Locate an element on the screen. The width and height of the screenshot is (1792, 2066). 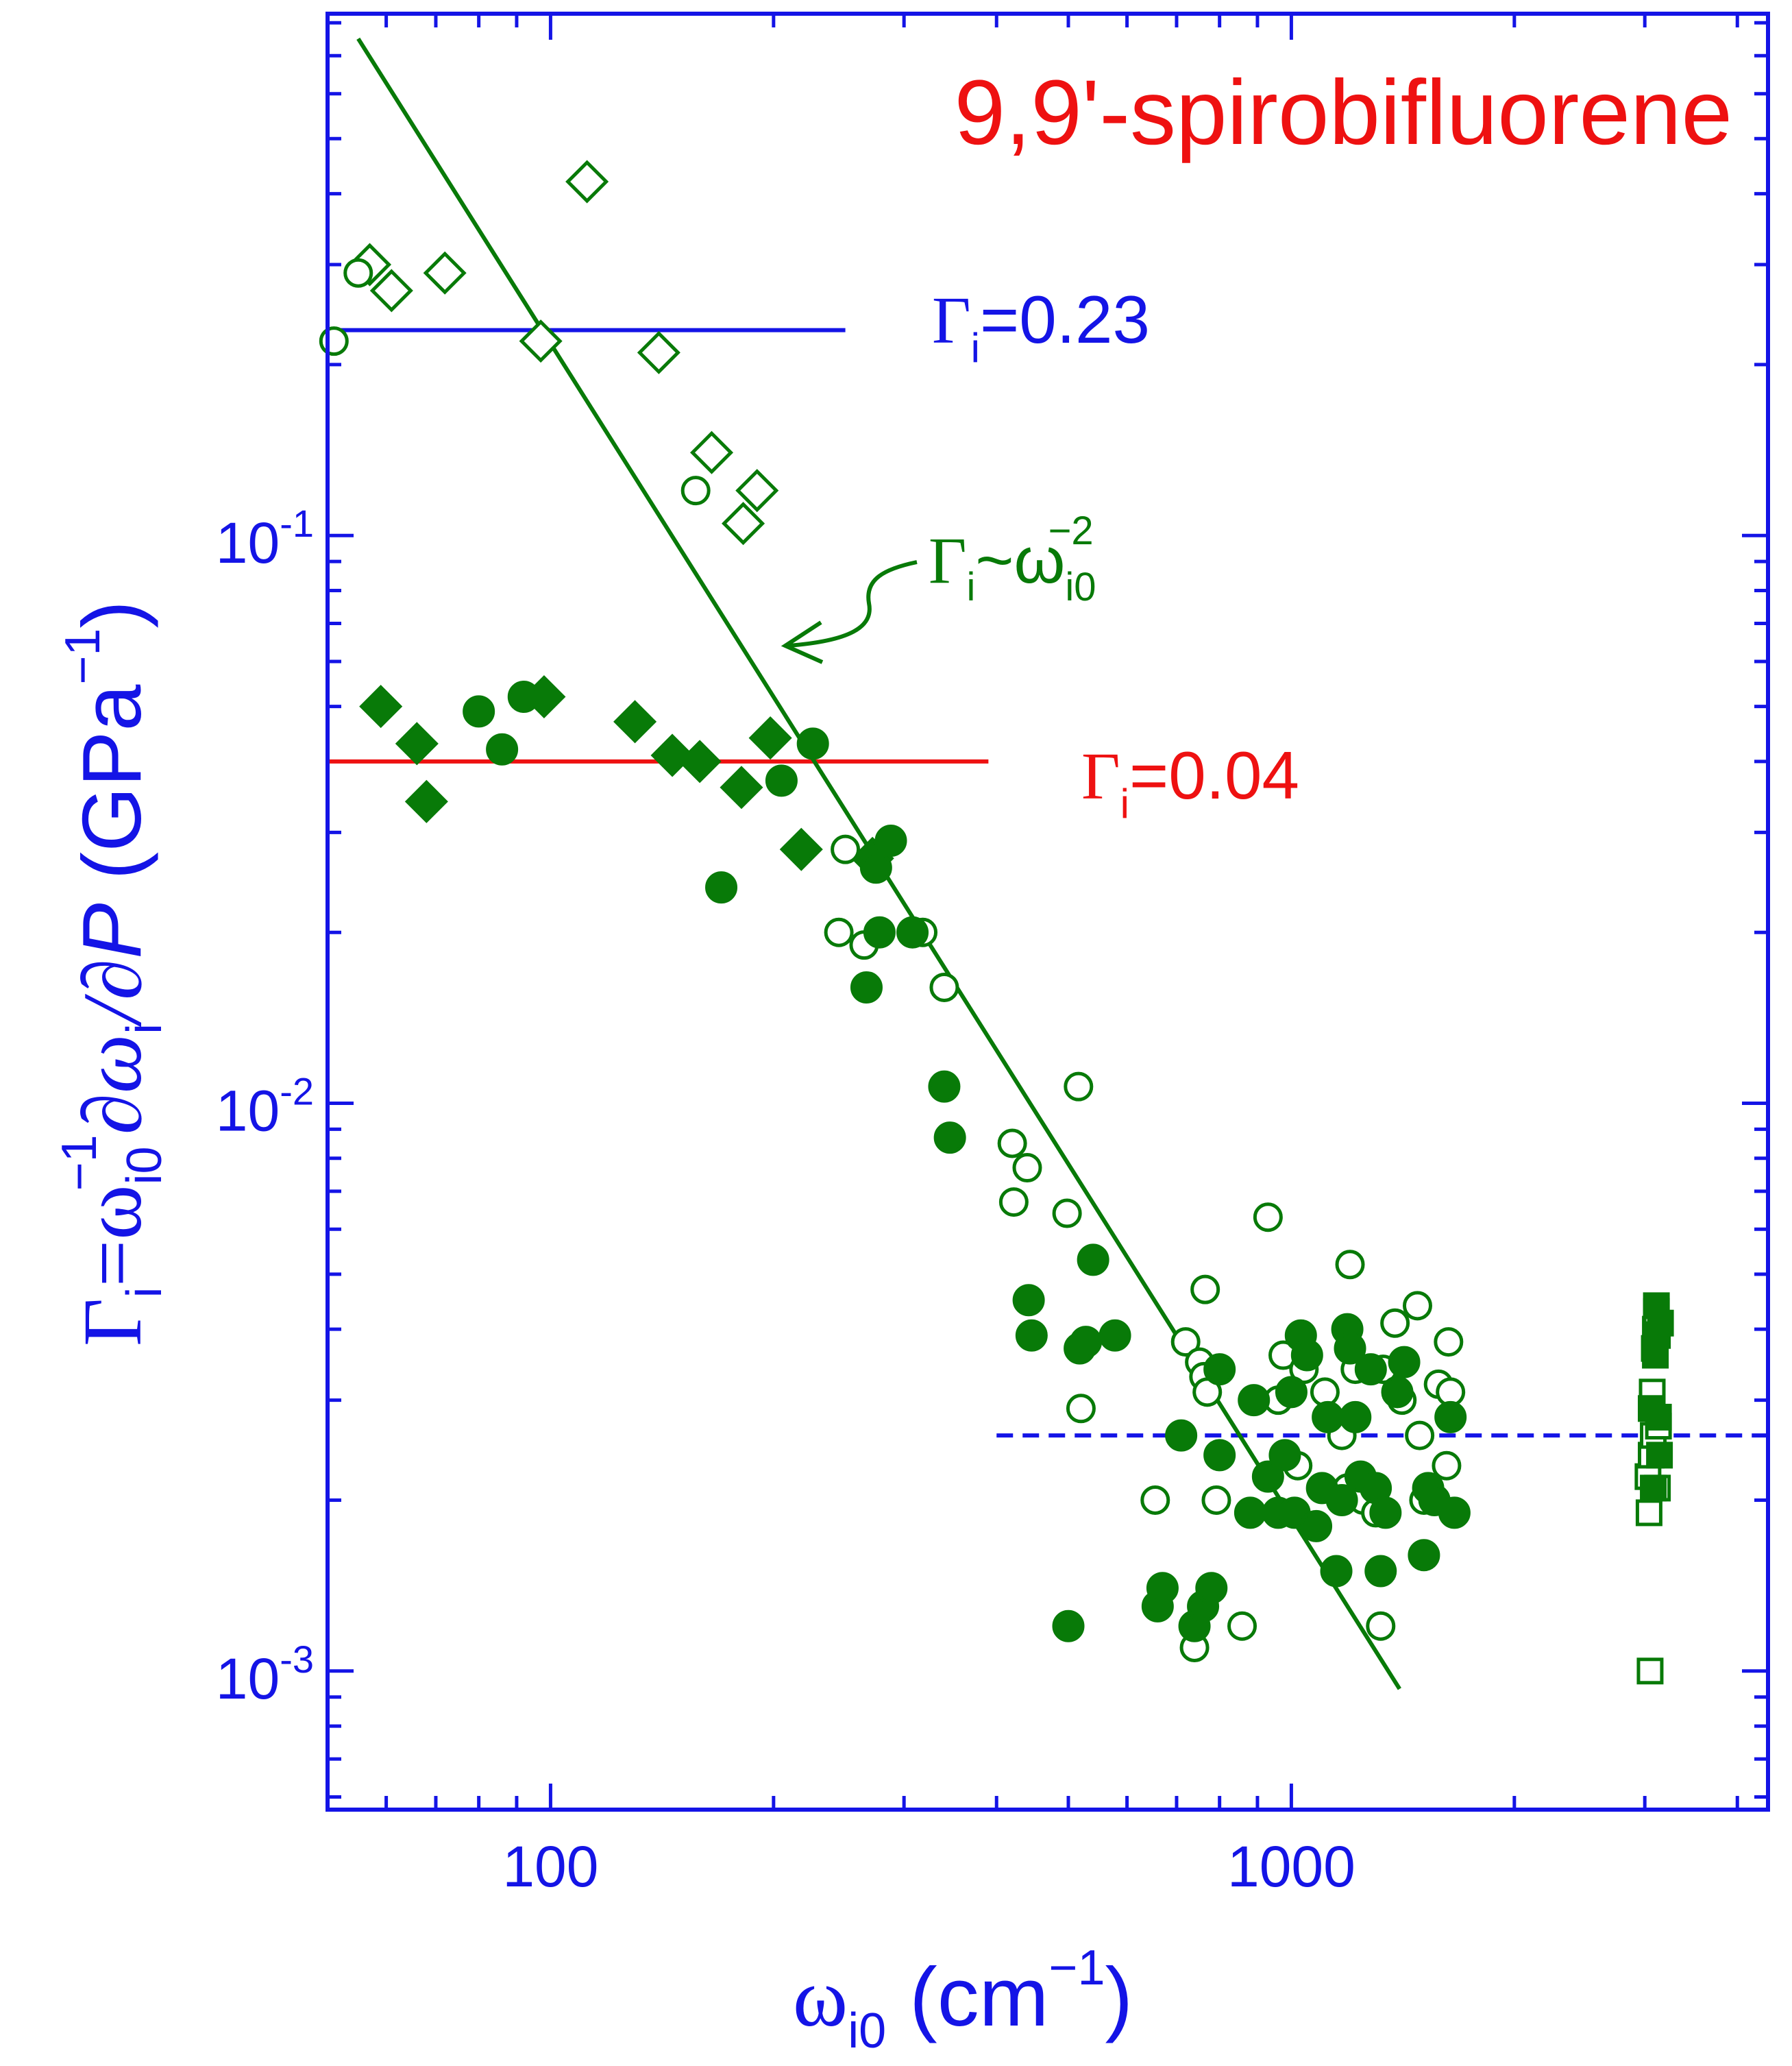
y-tick-label: 10⁻³ is located at coordinates (265, 1675).